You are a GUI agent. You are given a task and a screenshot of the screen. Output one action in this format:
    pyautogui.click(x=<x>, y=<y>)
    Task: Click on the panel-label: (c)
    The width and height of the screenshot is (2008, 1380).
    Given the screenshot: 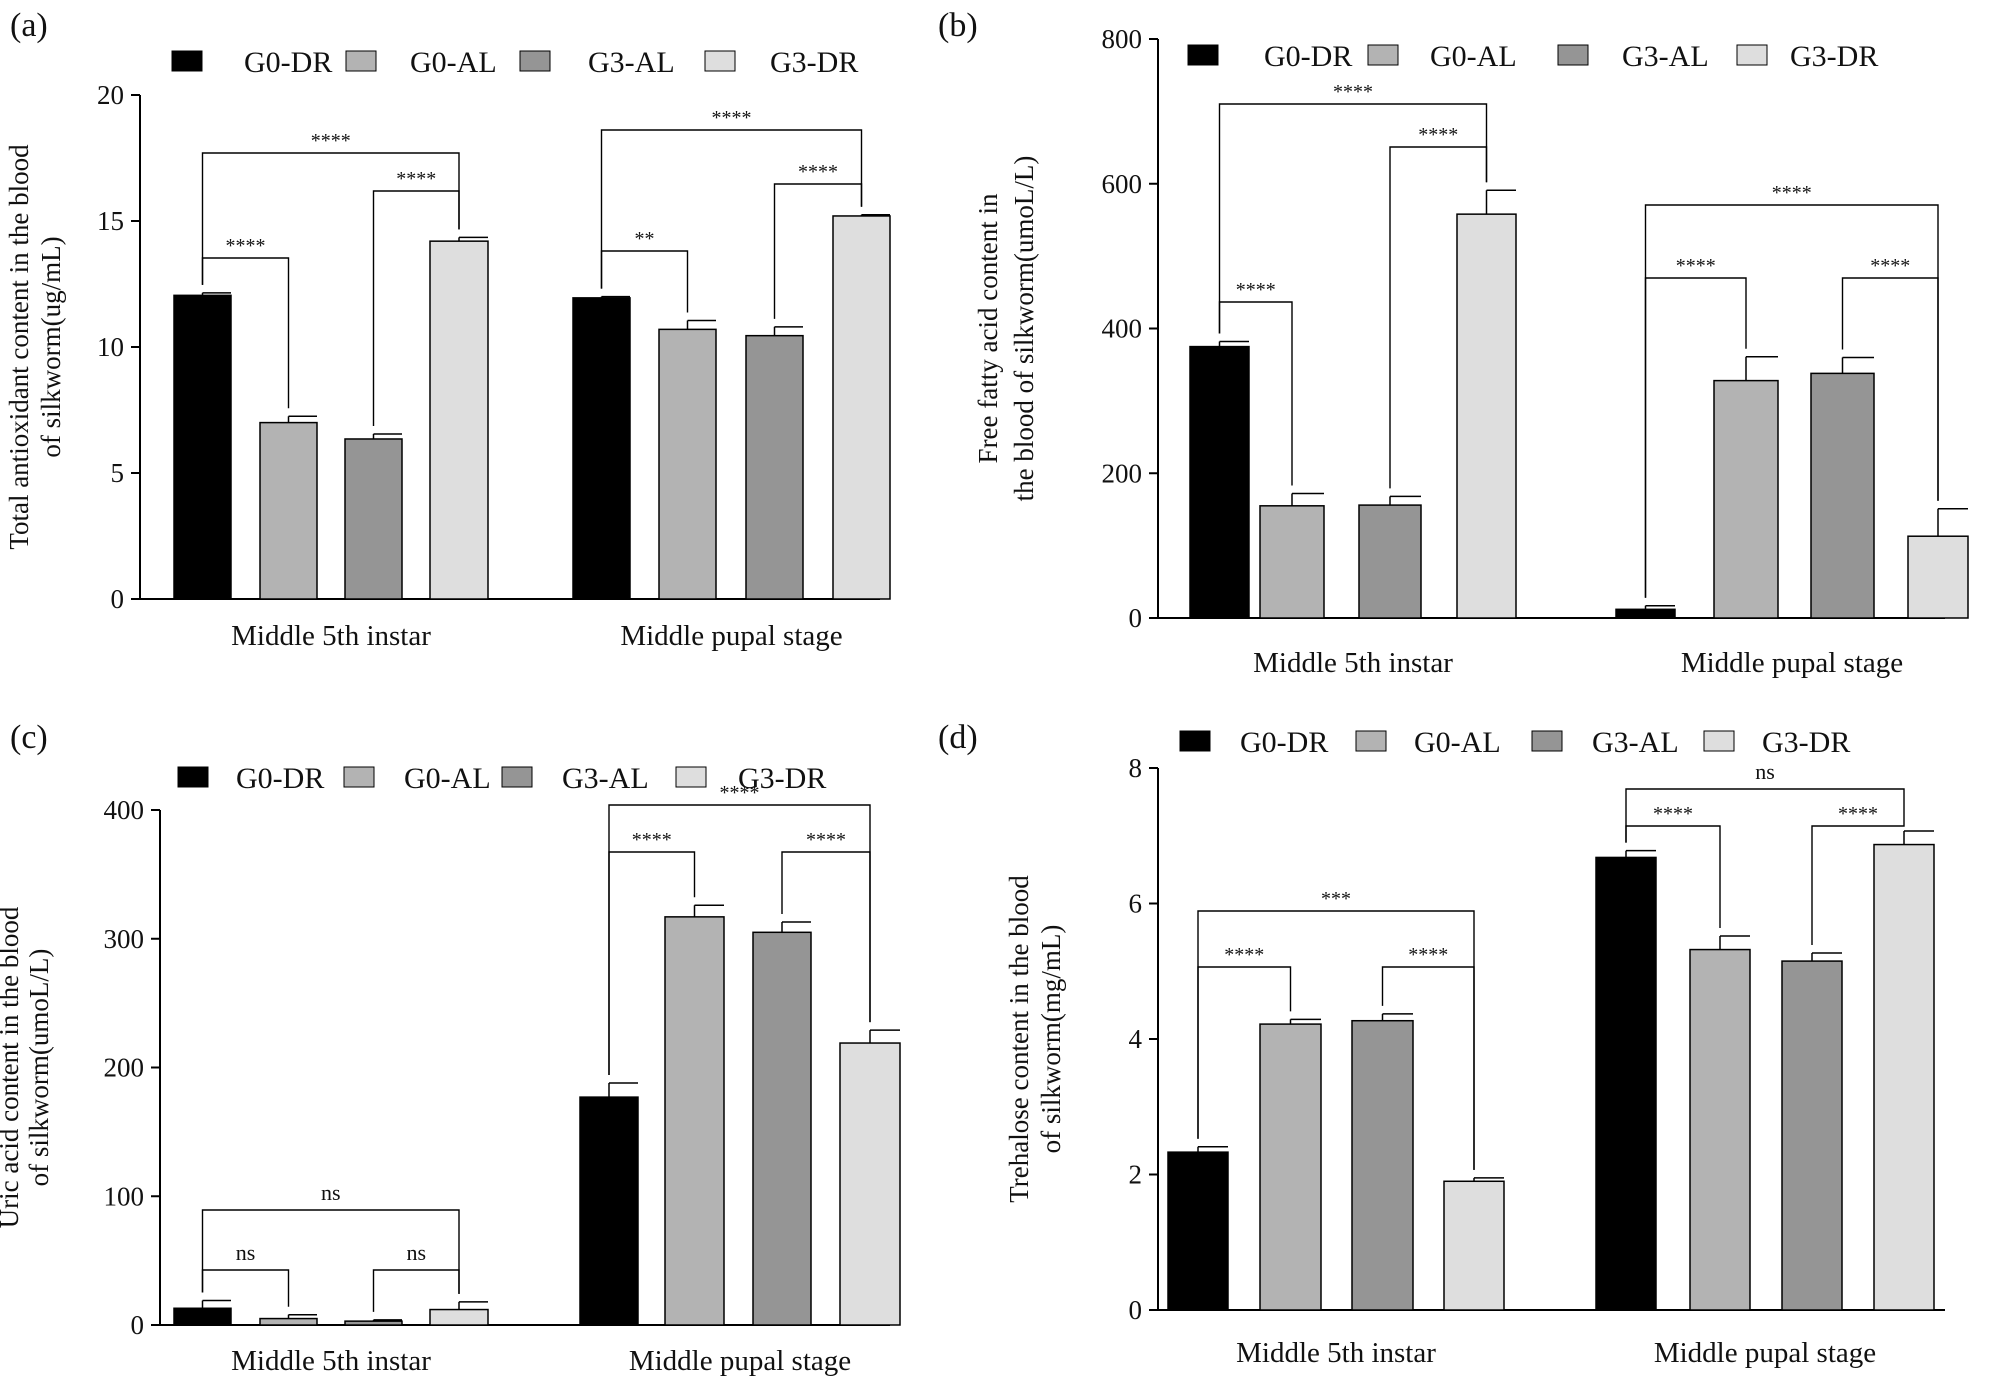 What is the action you would take?
    pyautogui.click(x=29, y=737)
    